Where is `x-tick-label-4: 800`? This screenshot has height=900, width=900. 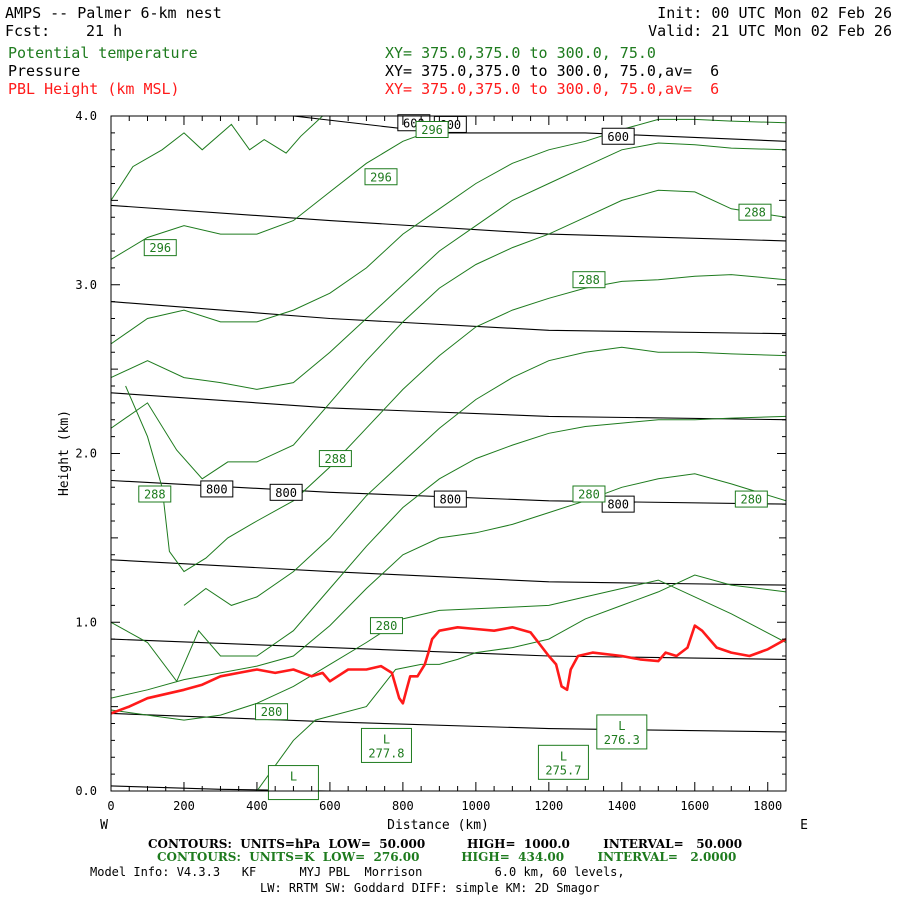
x-tick-label-4: 800 is located at coordinates (403, 806).